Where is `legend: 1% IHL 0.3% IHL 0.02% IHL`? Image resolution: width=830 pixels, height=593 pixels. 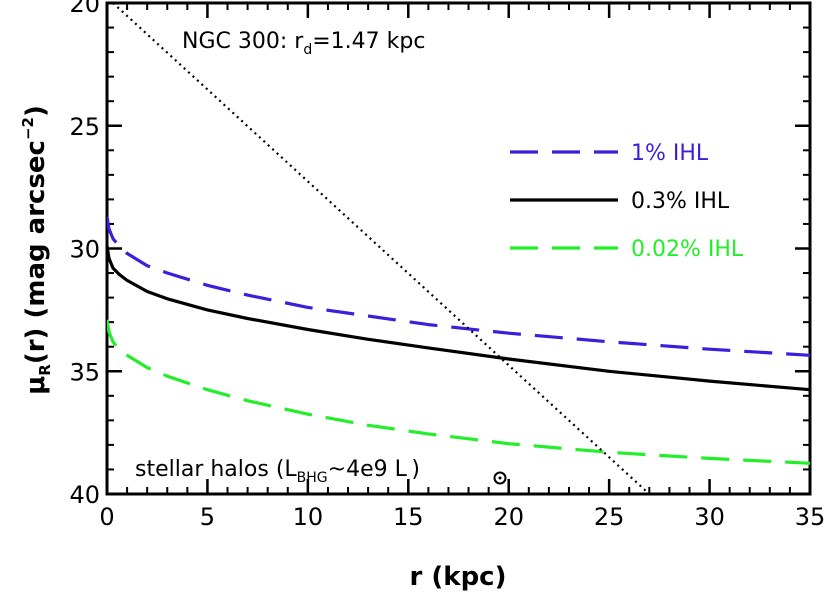
legend: 1% IHL 0.3% IHL 0.02% IHL is located at coordinates (627, 201).